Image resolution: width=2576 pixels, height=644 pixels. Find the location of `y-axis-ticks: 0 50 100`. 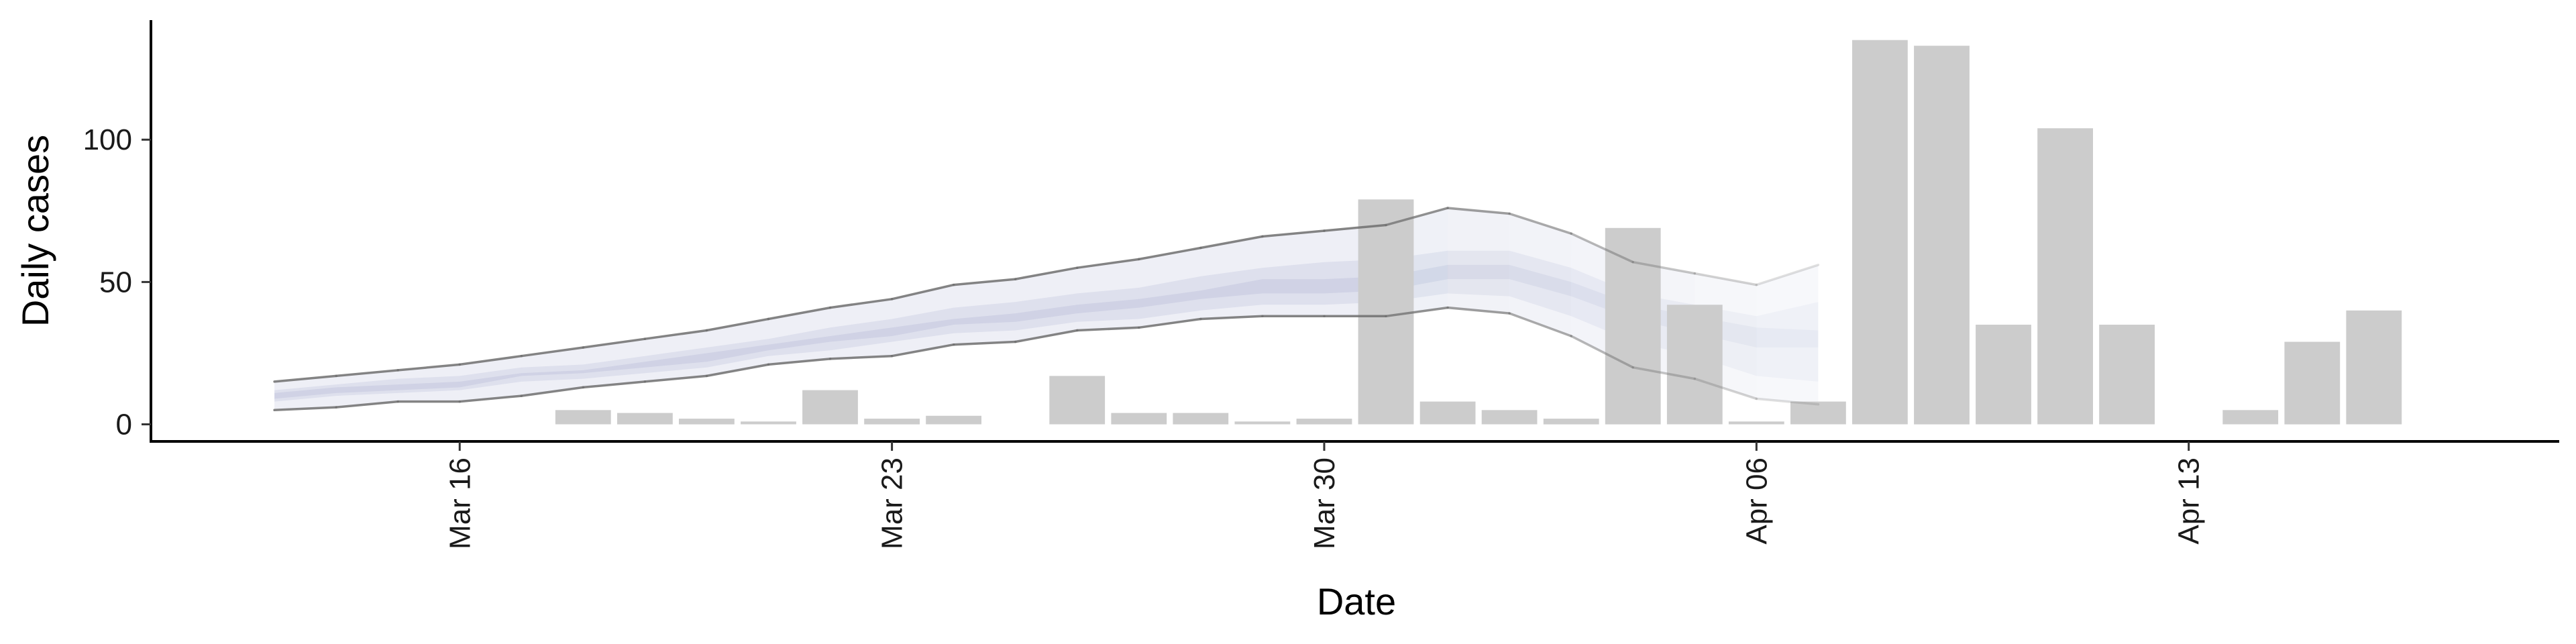

y-axis-ticks: 0 50 100 is located at coordinates (117, 282).